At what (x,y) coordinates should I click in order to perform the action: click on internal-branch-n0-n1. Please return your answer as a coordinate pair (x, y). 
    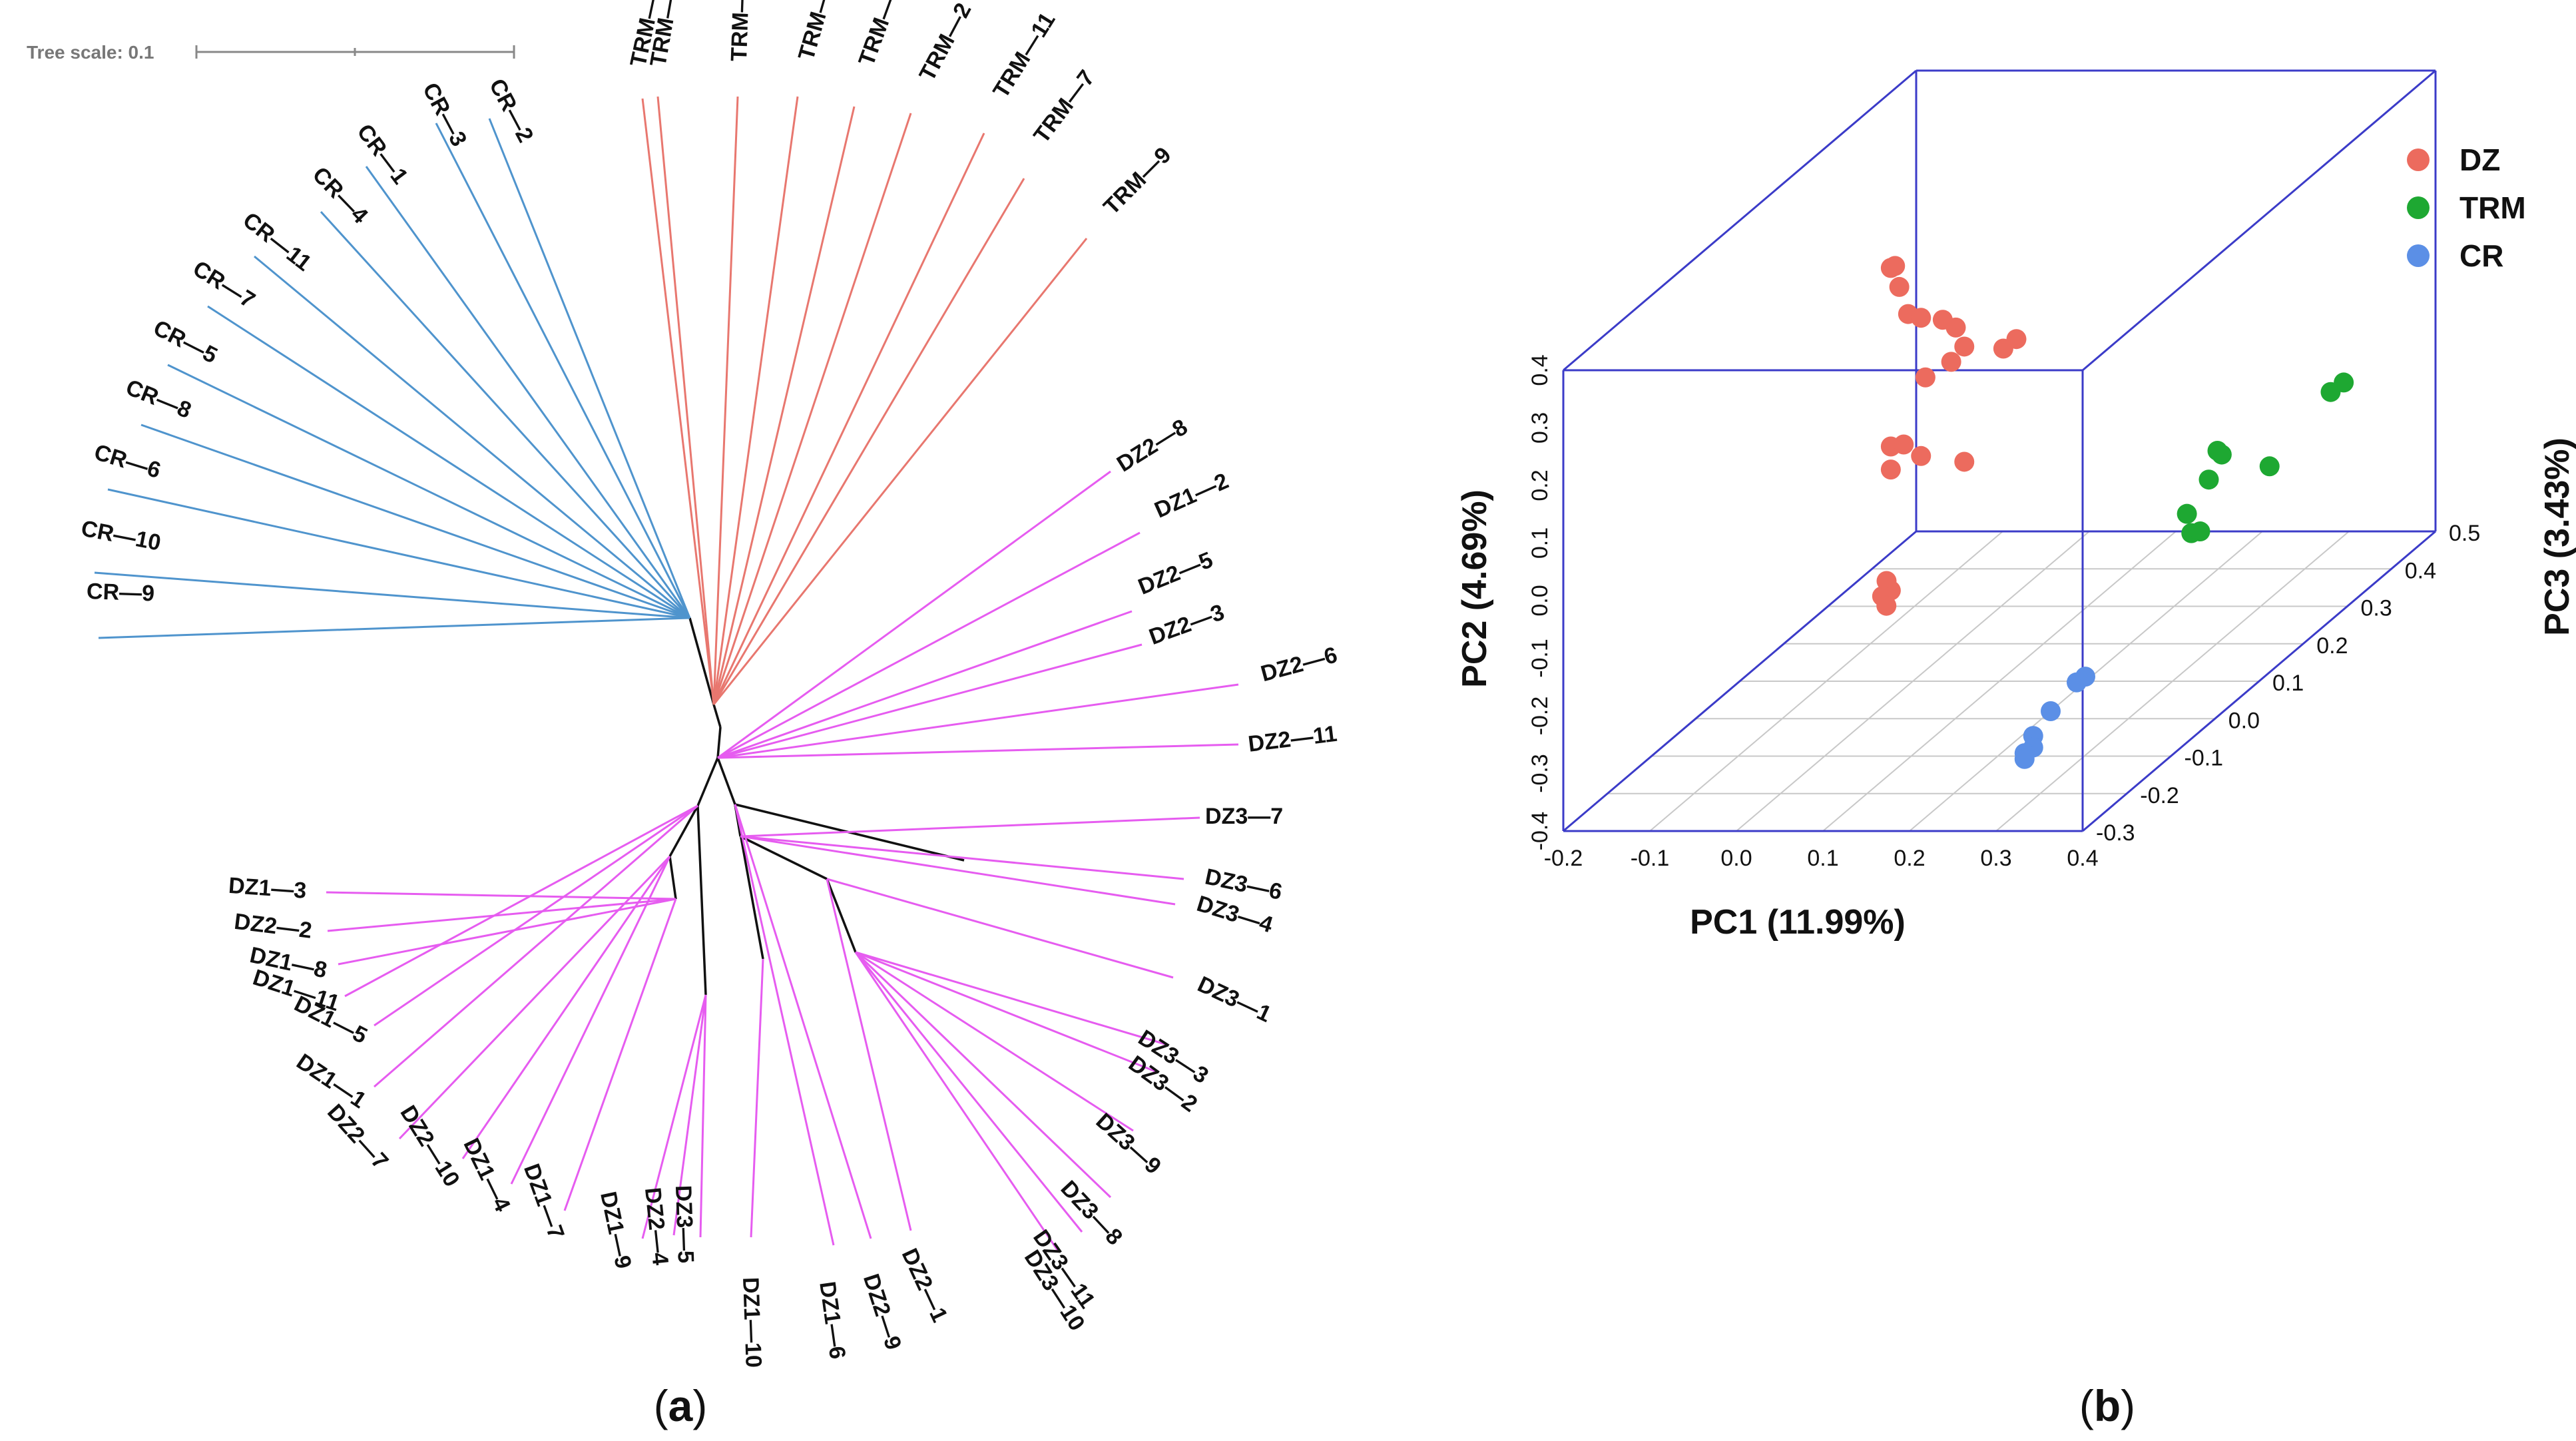
    Looking at the image, I should click on (717, 716).